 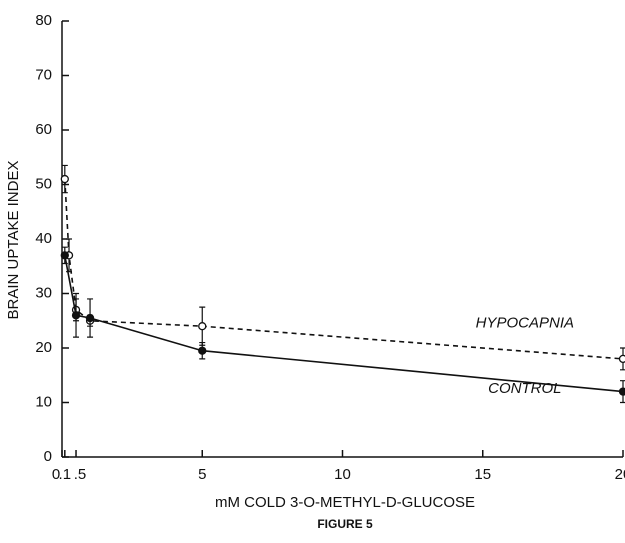 I want to click on x-tick-label: 10, so click(x=342, y=474).